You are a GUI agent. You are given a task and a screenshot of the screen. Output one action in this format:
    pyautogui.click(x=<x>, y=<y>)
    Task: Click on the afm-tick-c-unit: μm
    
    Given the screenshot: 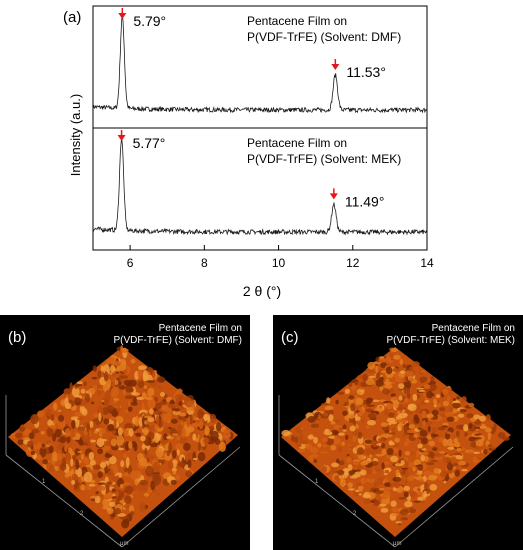 What is the action you would take?
    pyautogui.click(x=397, y=544)
    